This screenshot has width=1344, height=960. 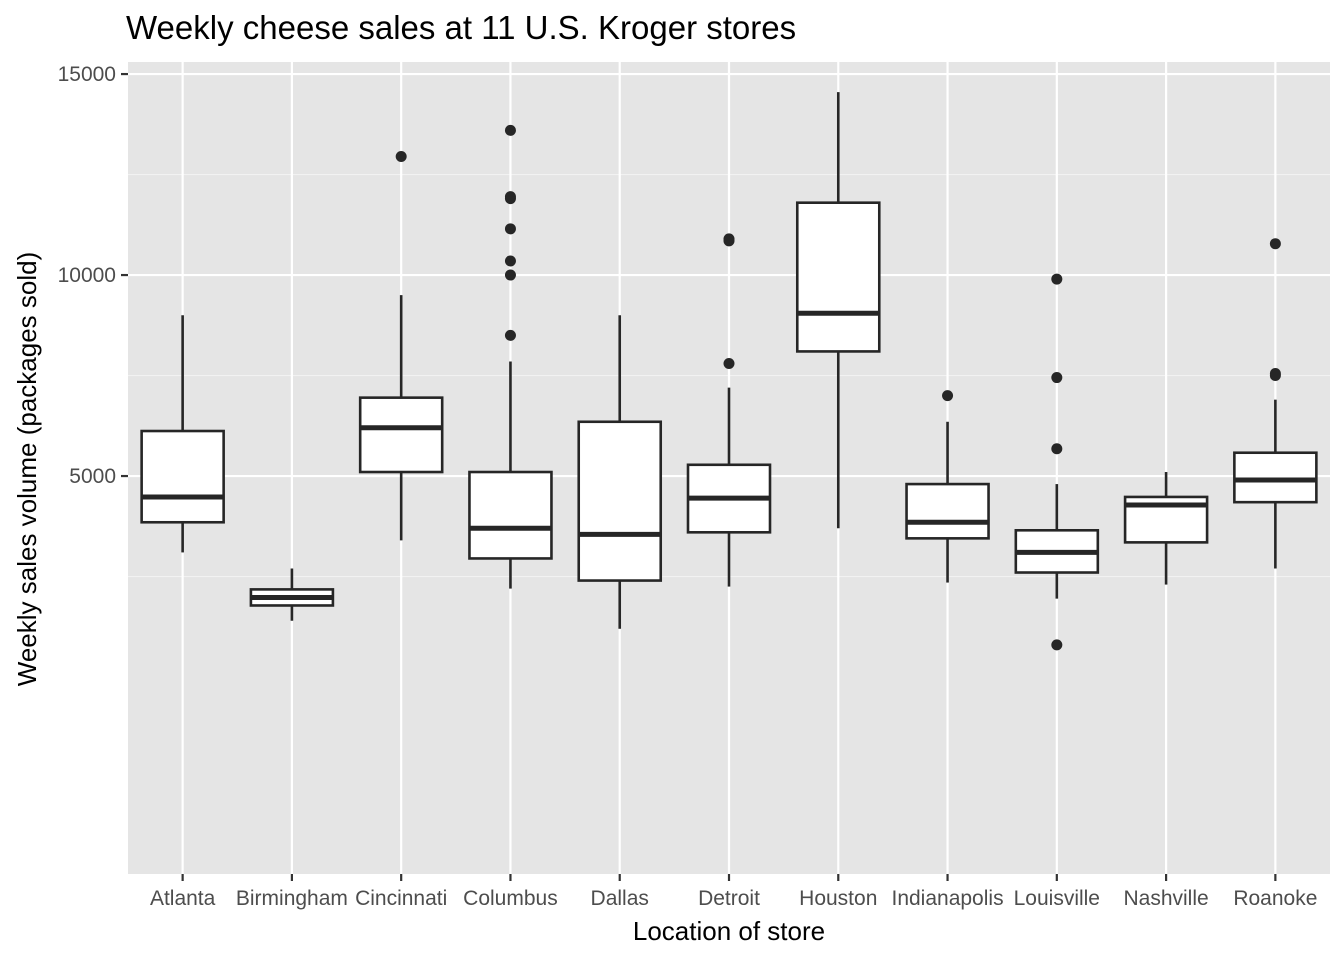 What do you see at coordinates (401, 345) in the screenshot?
I see `box-cincinnati` at bounding box center [401, 345].